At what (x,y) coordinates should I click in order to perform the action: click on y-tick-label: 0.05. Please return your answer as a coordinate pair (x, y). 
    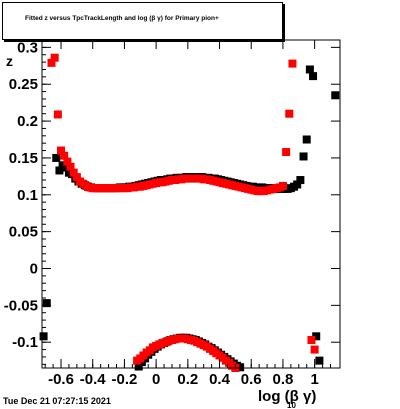
    Looking at the image, I should click on (23, 232).